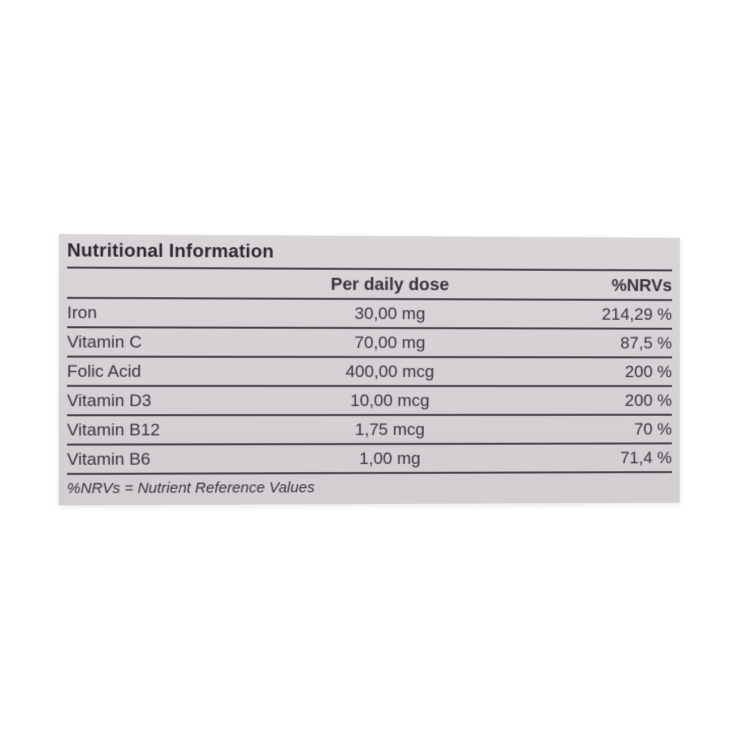 Image resolution: width=750 pixels, height=750 pixels. What do you see at coordinates (389, 342) in the screenshot?
I see `nutrient-dose-value: 70,00 mg` at bounding box center [389, 342].